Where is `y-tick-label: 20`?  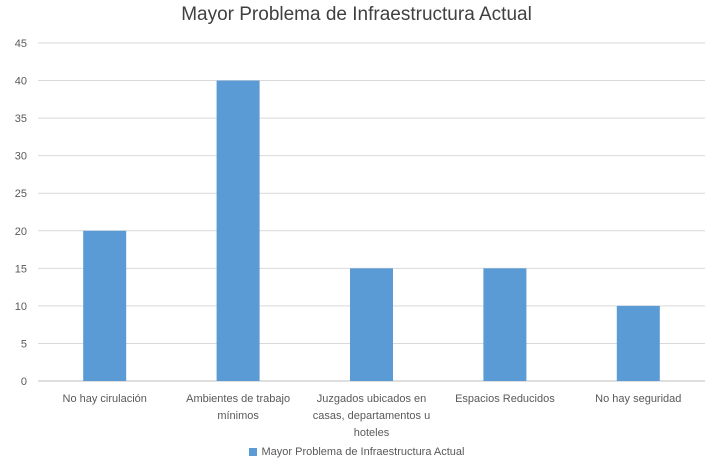
y-tick-label: 20 is located at coordinates (21, 232).